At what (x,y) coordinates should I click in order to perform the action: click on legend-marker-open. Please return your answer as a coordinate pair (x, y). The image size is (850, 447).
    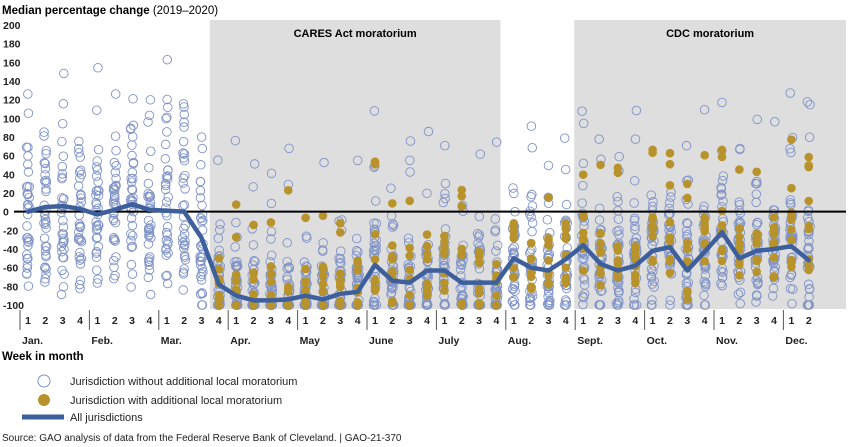
    Looking at the image, I should click on (44, 381).